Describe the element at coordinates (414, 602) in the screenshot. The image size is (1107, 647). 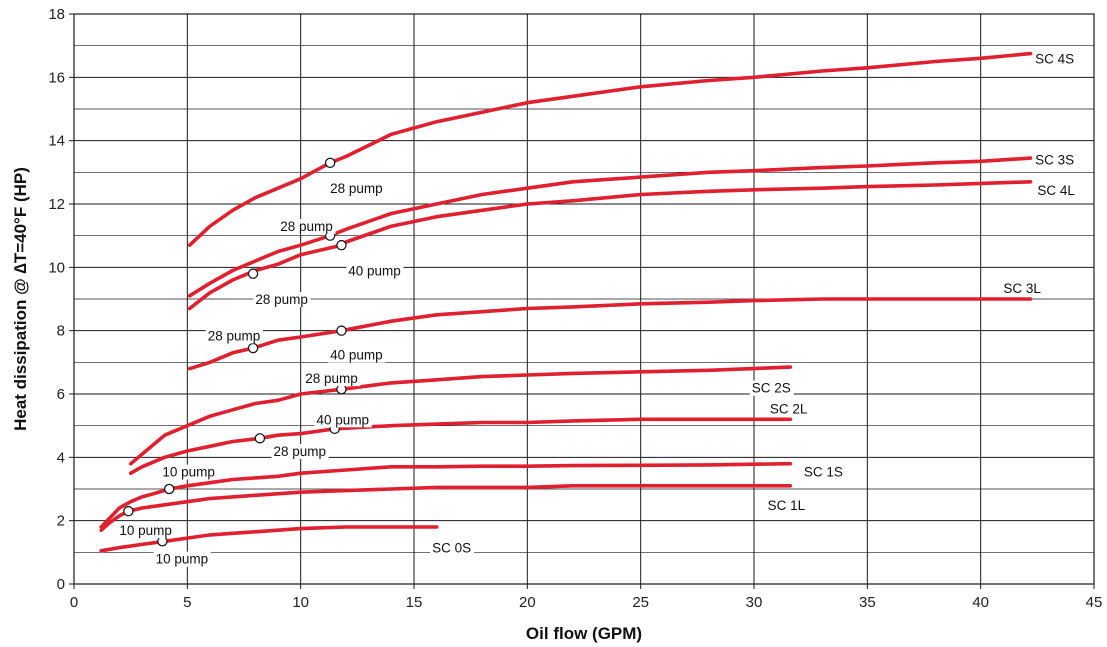
I see `x-tick-label: 15` at that location.